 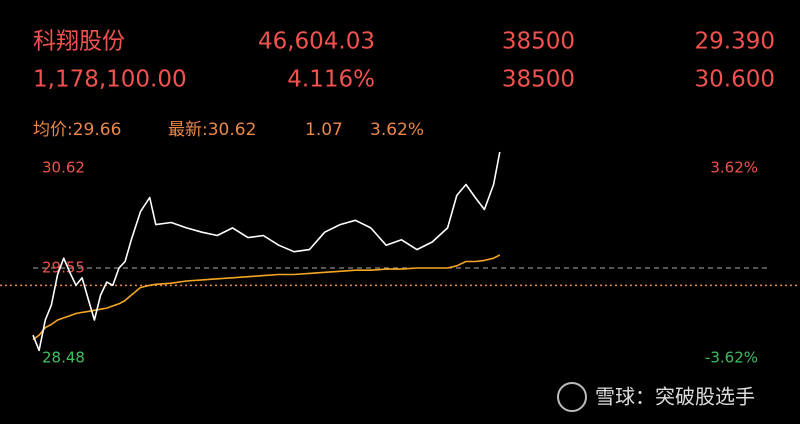 I want to click on change: 1.07, so click(x=324, y=130).